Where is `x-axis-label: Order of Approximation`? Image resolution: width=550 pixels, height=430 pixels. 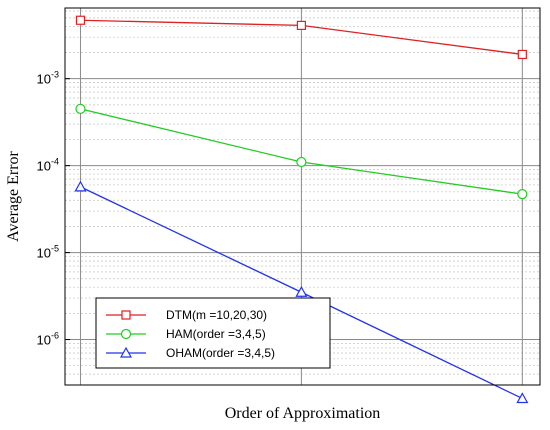 x-axis-label: Order of Approximation is located at coordinates (303, 413).